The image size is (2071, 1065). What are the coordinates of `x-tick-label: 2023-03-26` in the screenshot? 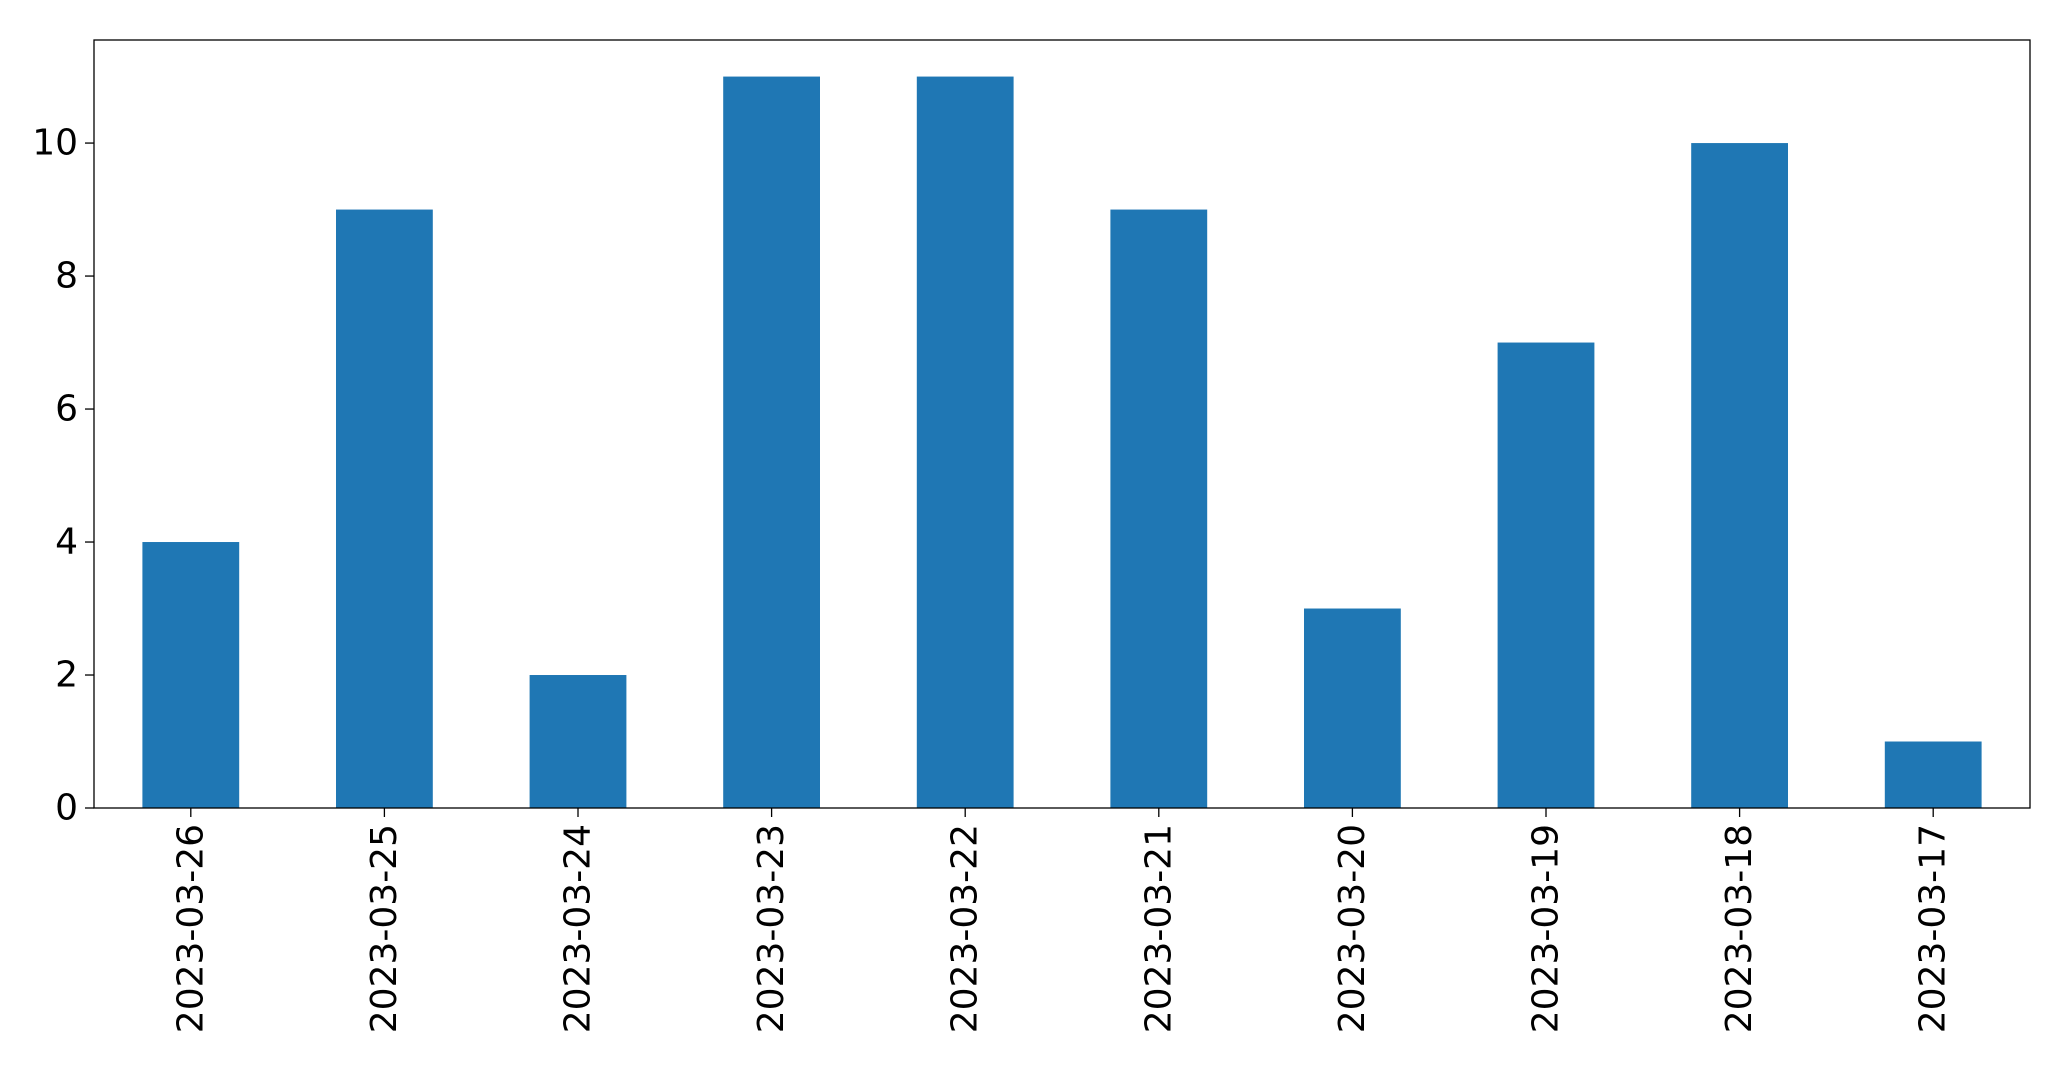 It's located at (190, 928).